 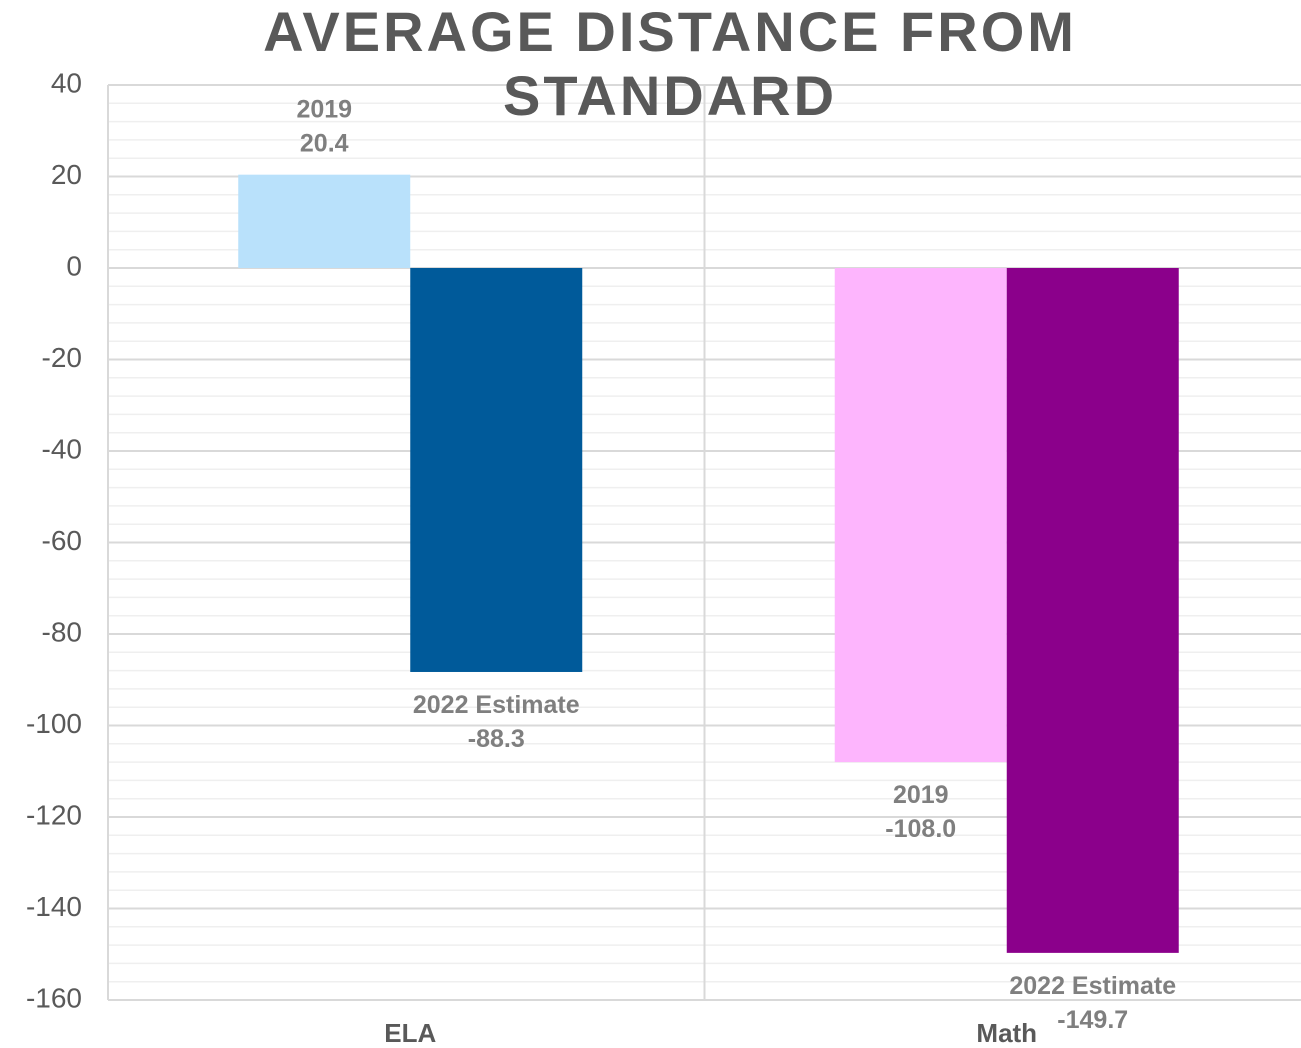 What do you see at coordinates (74, 265) in the screenshot?
I see `y-tick-label: 0` at bounding box center [74, 265].